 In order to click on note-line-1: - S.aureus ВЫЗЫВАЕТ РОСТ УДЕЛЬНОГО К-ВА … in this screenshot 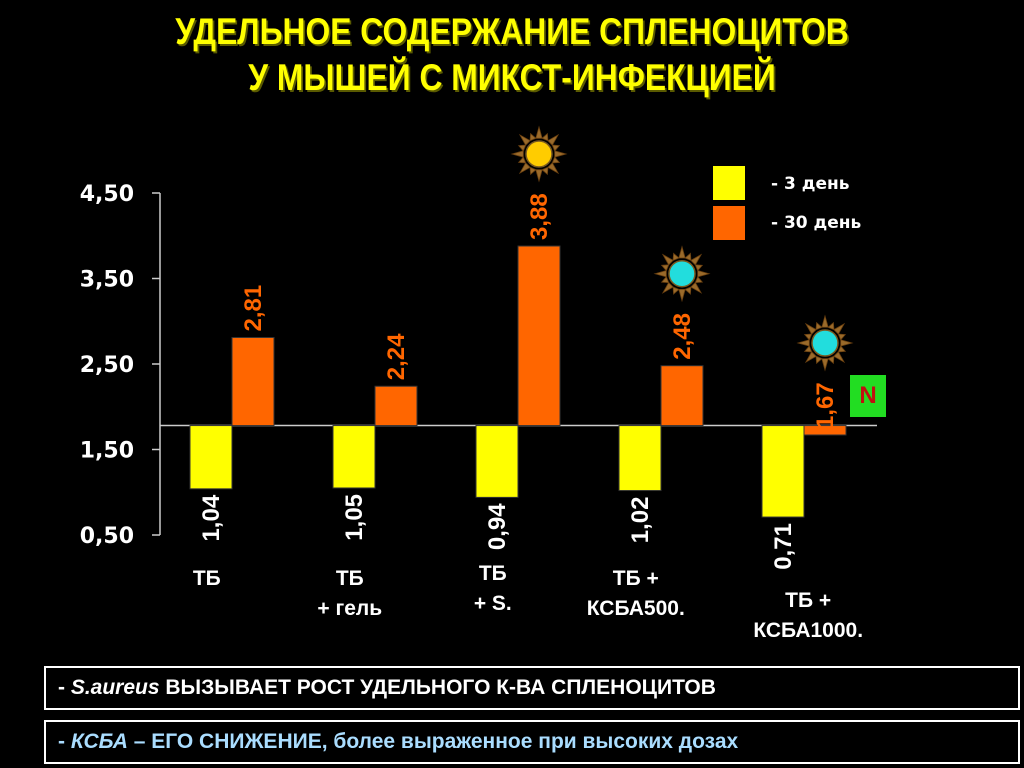, I will do `click(532, 688)`.